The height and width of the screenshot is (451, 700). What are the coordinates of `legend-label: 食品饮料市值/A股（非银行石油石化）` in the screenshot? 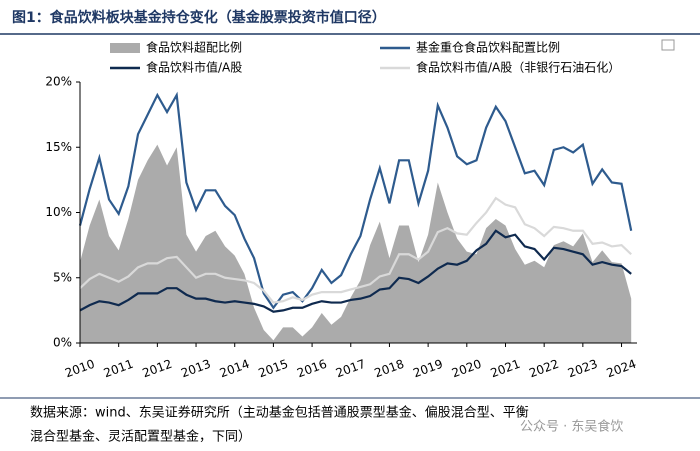 It's located at (518, 67).